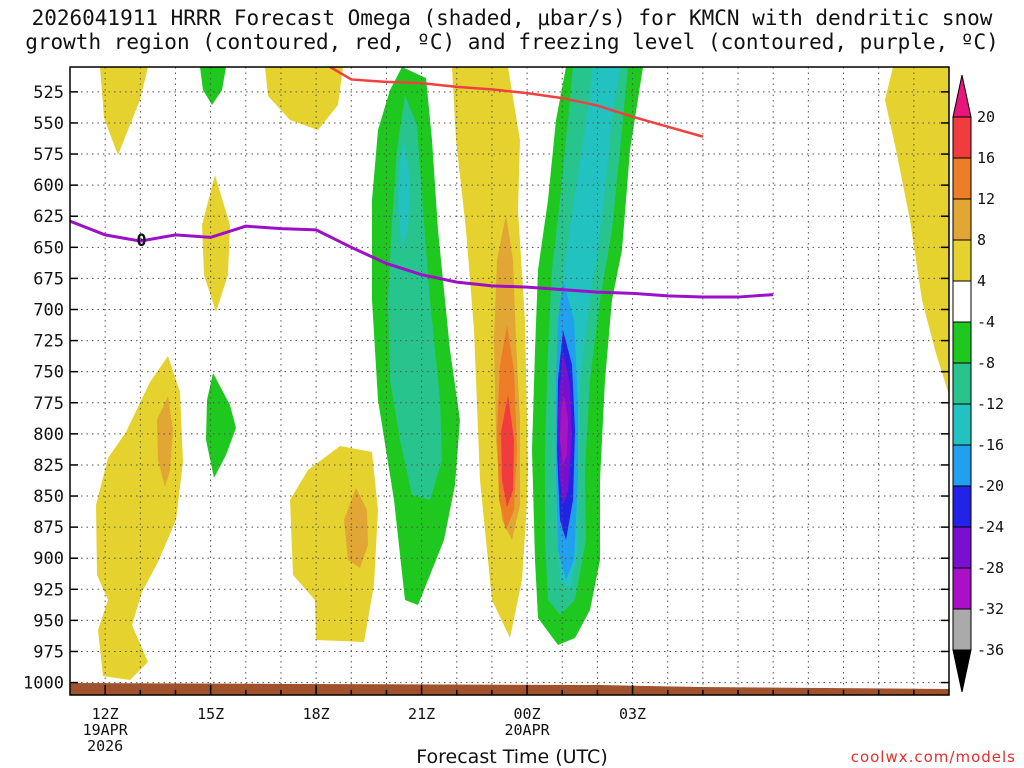 The height and width of the screenshot is (768, 1024). What do you see at coordinates (990, 568) in the screenshot?
I see `colorbar-label: -28` at bounding box center [990, 568].